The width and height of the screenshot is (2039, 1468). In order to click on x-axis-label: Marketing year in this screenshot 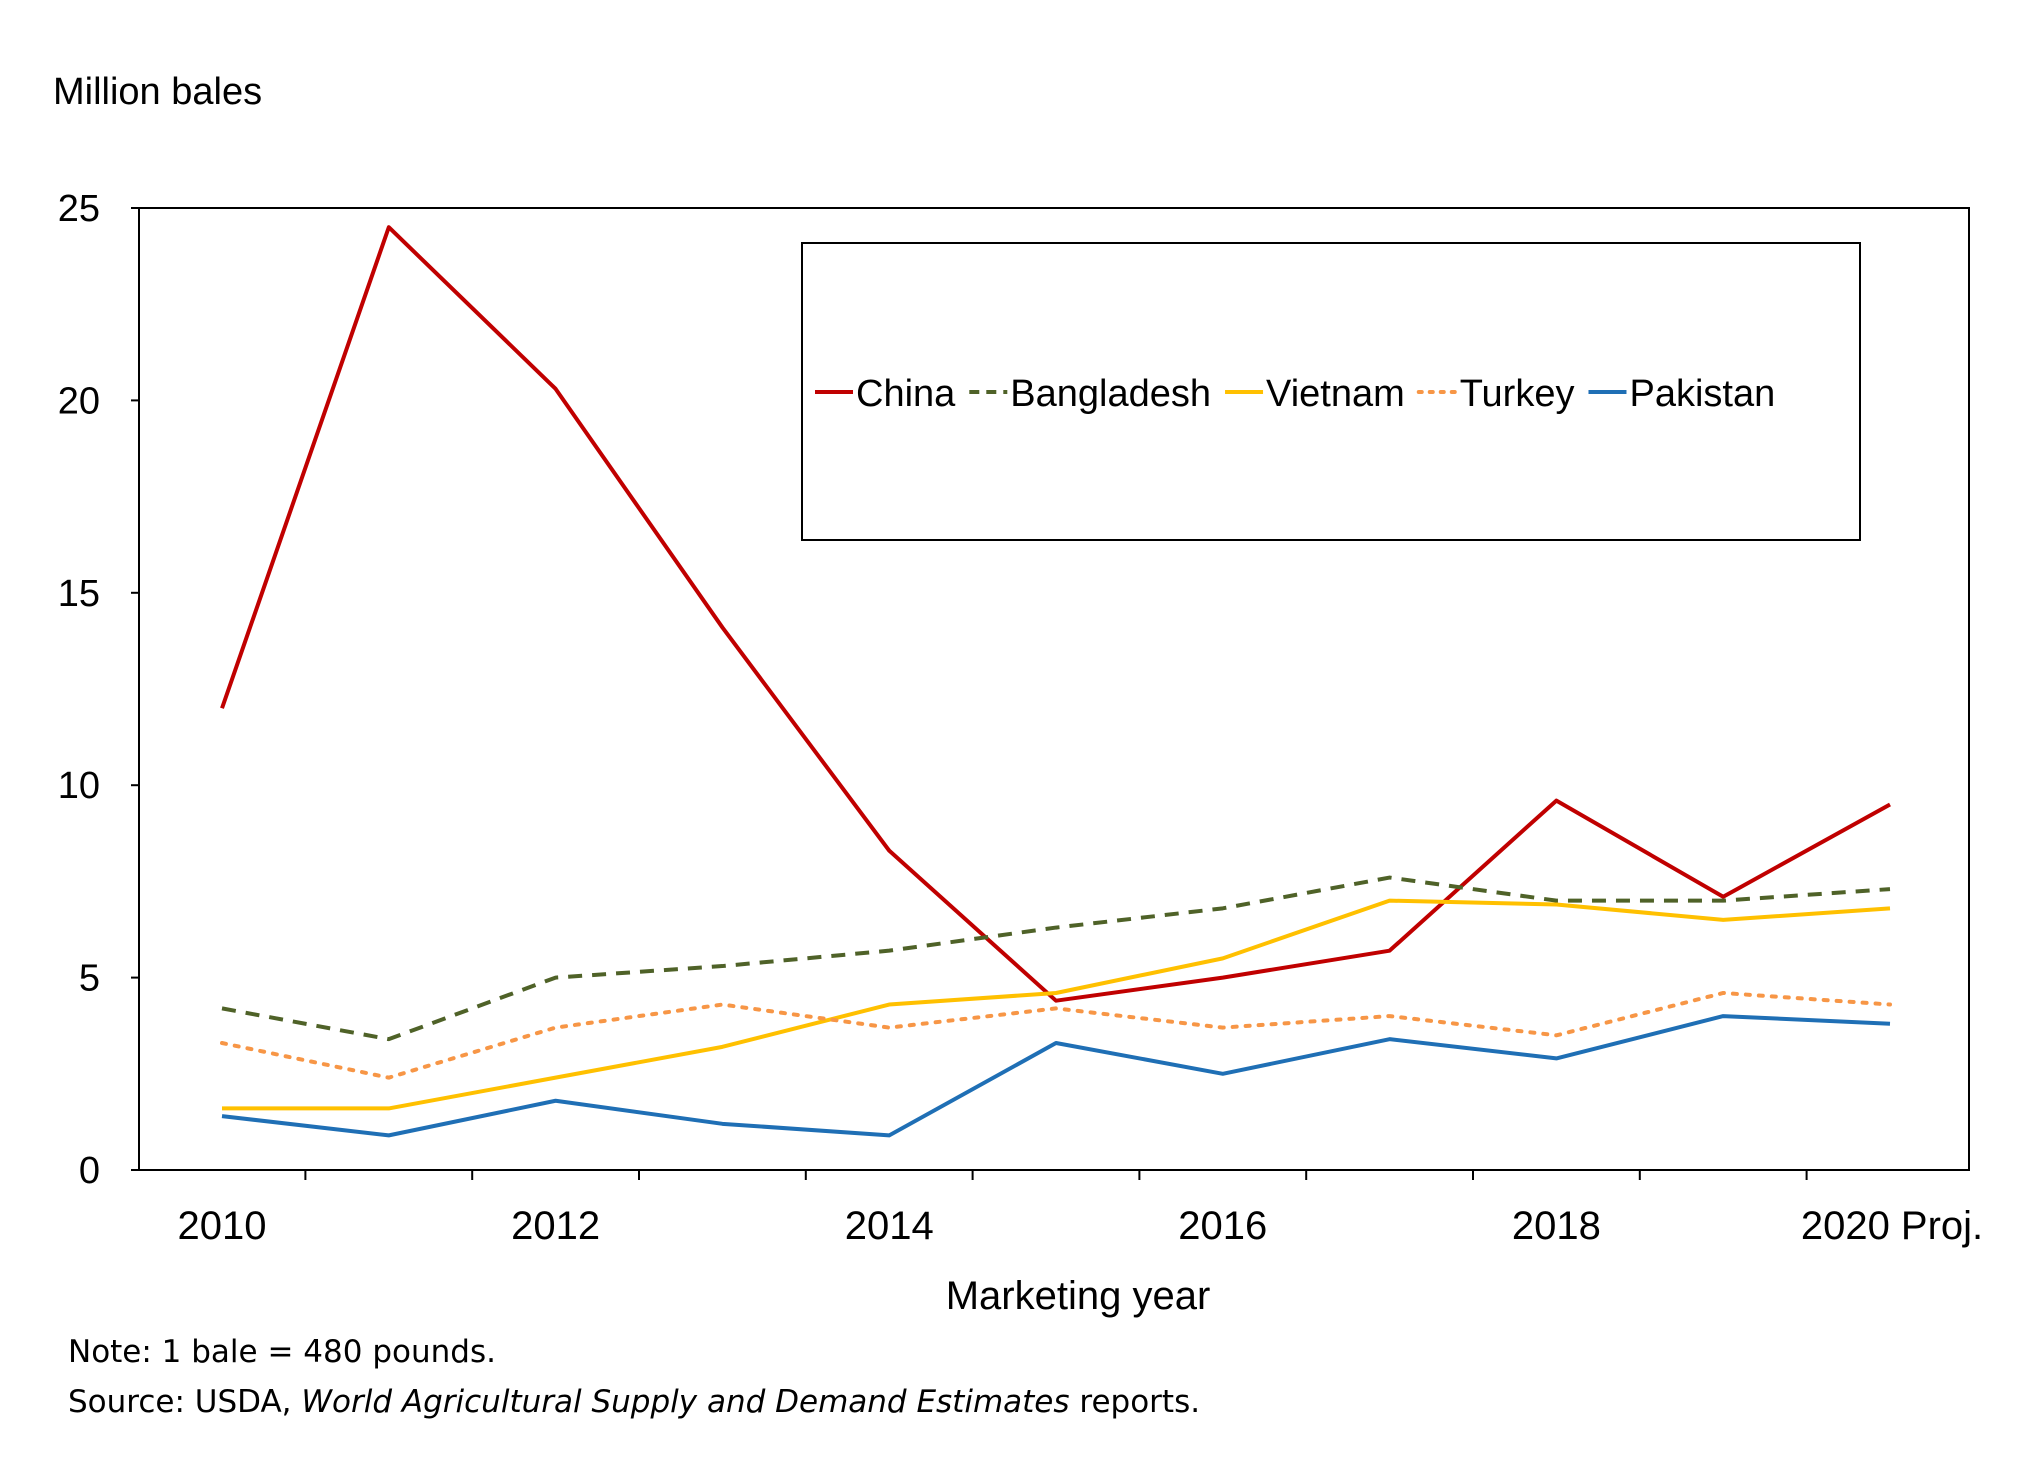, I will do `click(1078, 1296)`.